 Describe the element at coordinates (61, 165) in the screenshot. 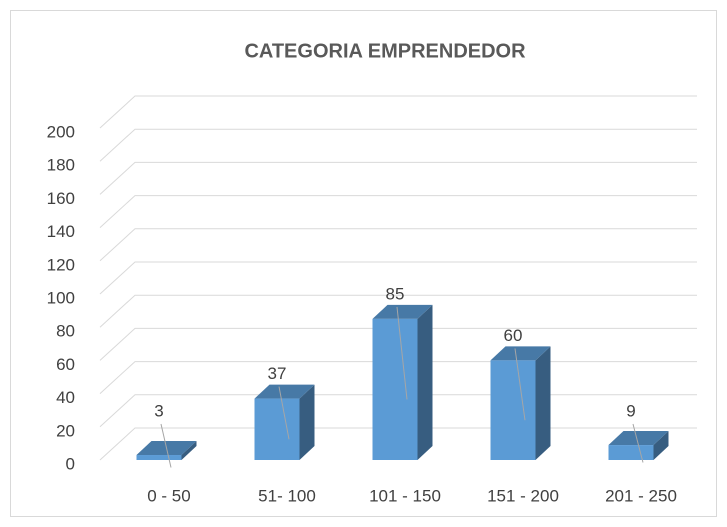

I see `y-tick-label: 180` at that location.